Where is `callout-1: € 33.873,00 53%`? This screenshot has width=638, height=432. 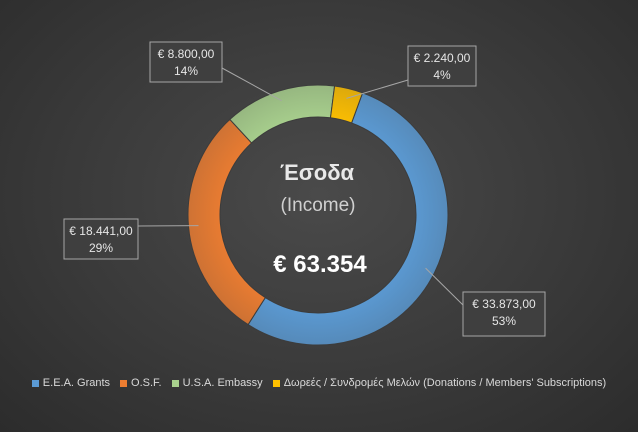
callout-1: € 33.873,00 53% is located at coordinates (504, 314).